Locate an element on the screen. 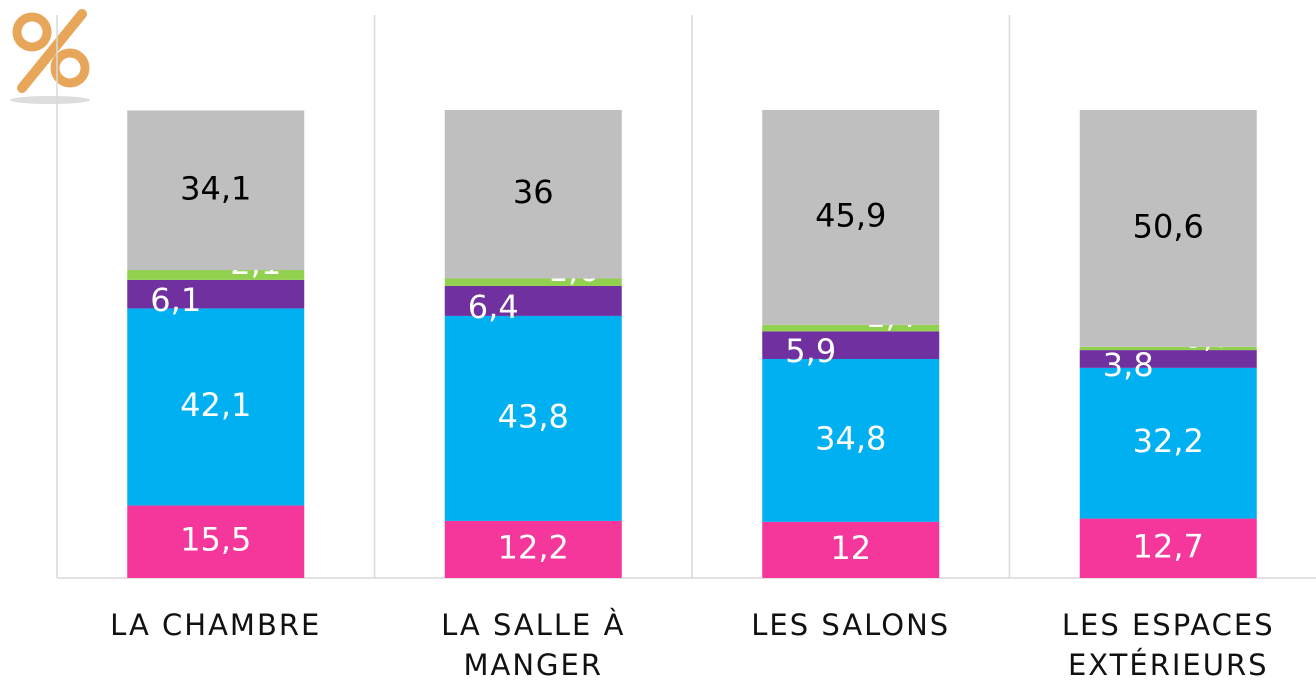  data-label: 32,2 is located at coordinates (1168, 441).